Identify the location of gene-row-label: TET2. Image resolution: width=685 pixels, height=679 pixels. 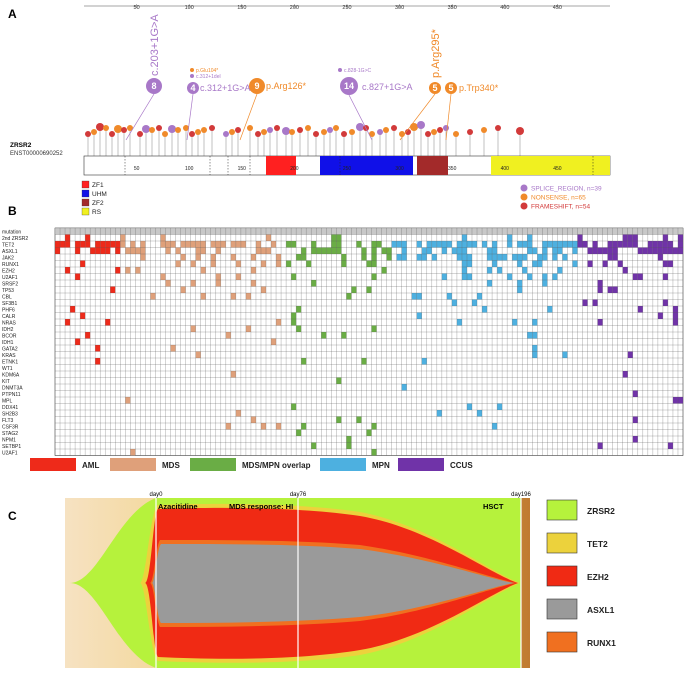
(8, 246).